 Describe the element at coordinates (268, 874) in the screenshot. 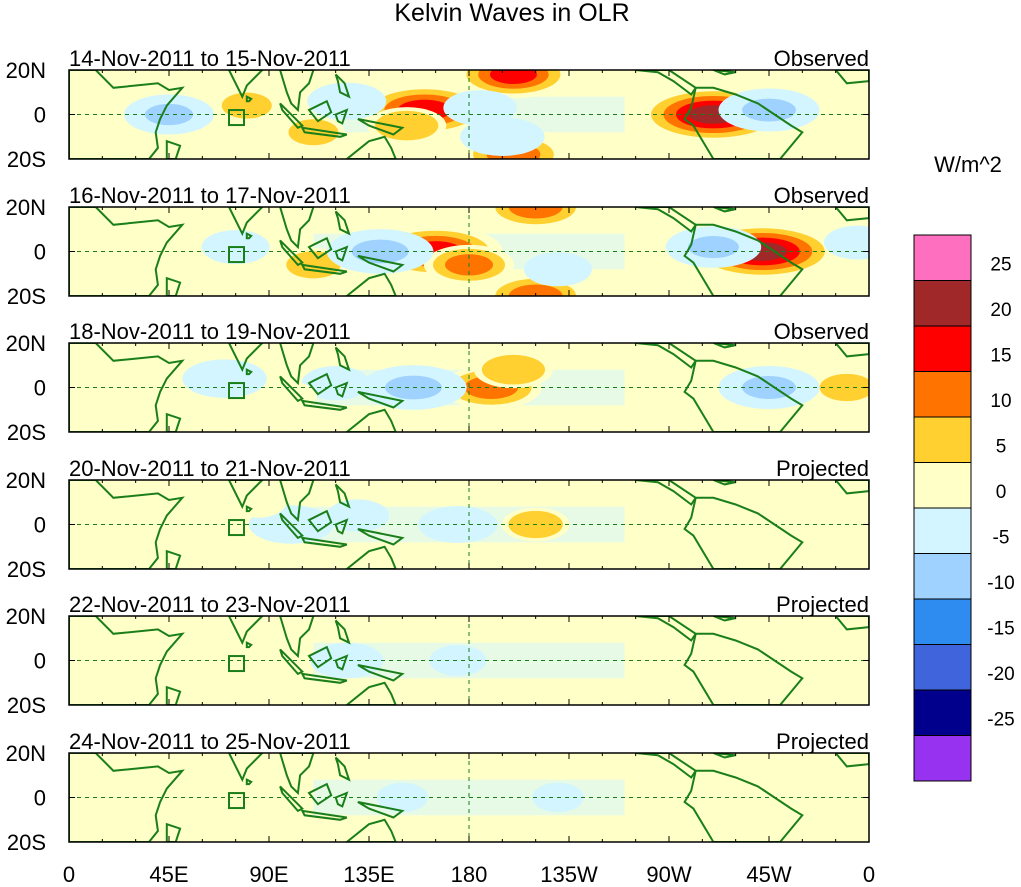

I see `x-tick-label: 90E` at that location.